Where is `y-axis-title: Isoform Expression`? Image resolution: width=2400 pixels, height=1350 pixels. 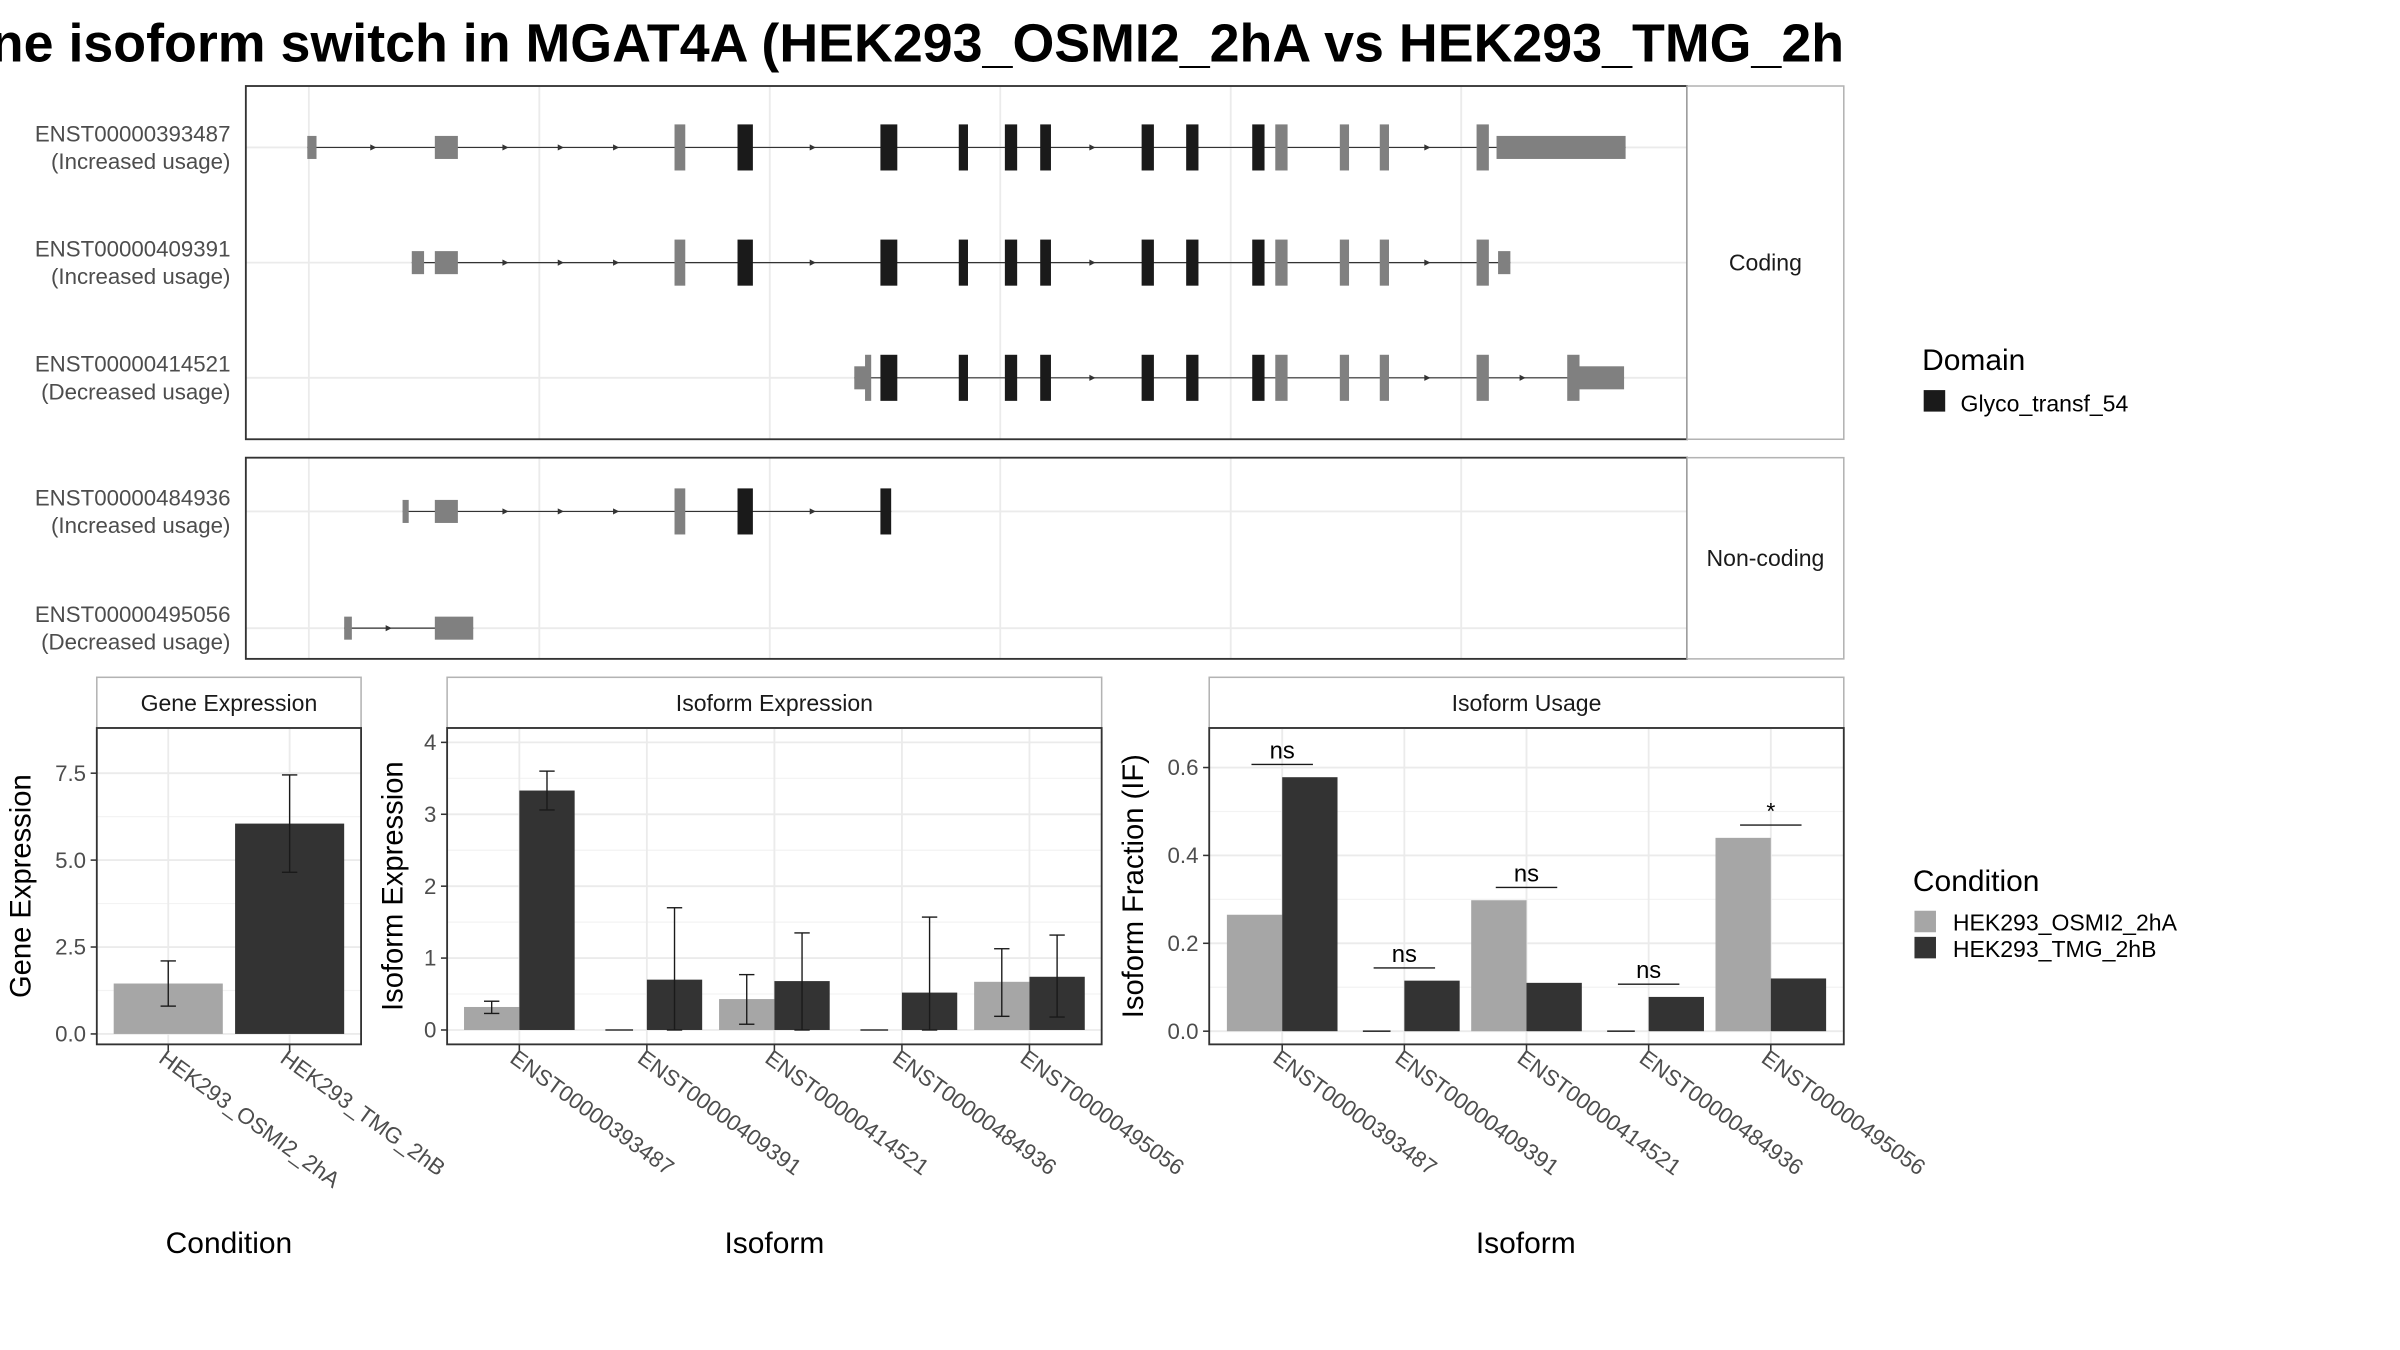
y-axis-title: Isoform Expression is located at coordinates (394, 886).